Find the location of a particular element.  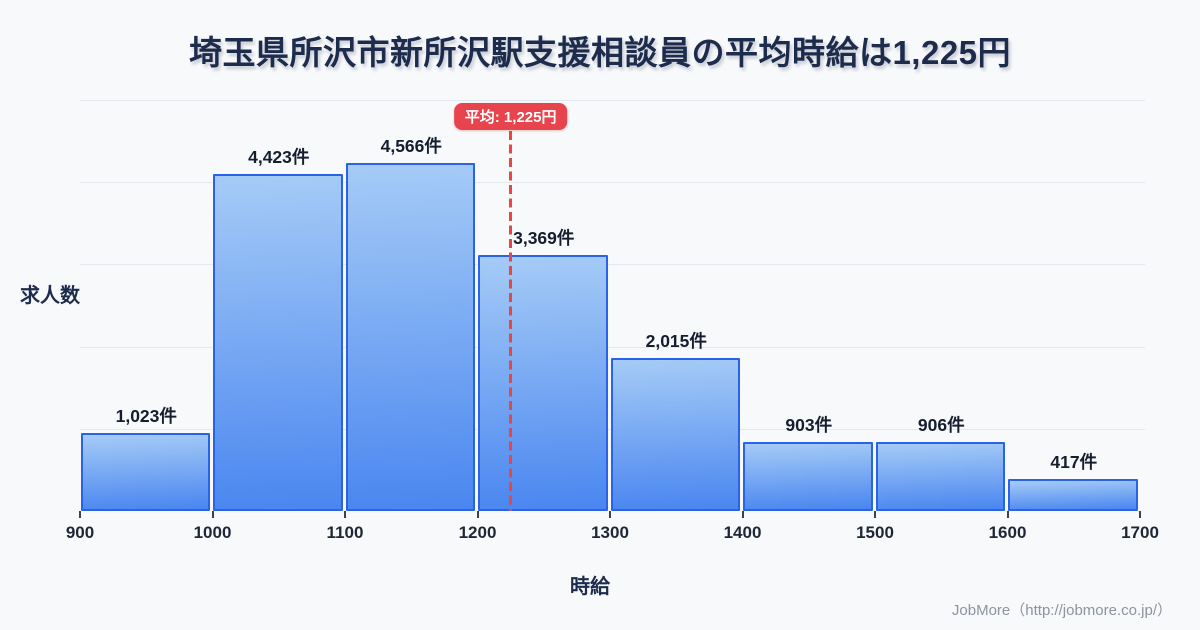

bar-value-label: 903件 is located at coordinates (809, 425).